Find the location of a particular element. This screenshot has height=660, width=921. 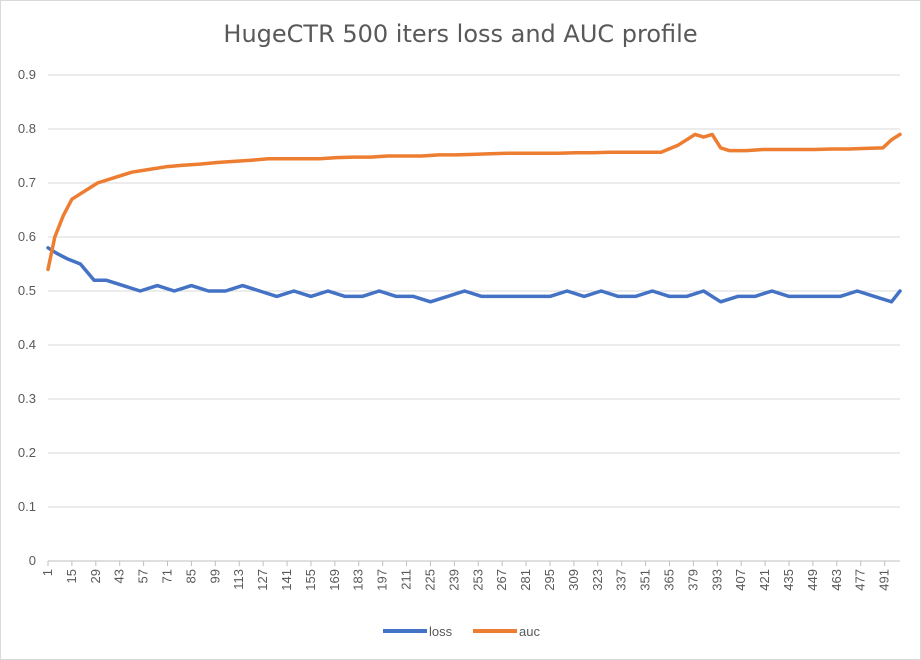

x-tick-label: 435 is located at coordinates (788, 580).